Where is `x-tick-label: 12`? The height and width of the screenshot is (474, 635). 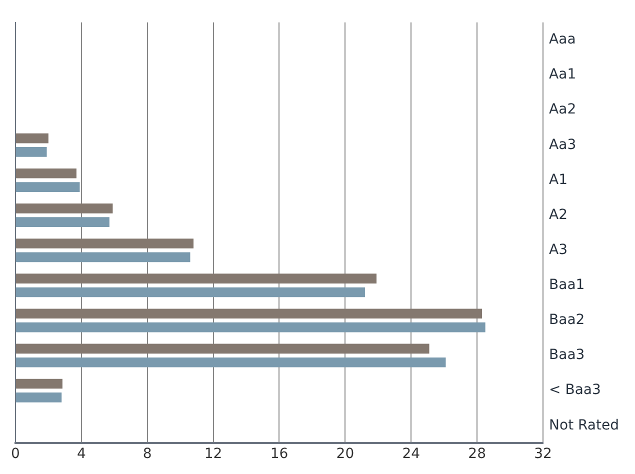 x-tick-label: 12 is located at coordinates (213, 454).